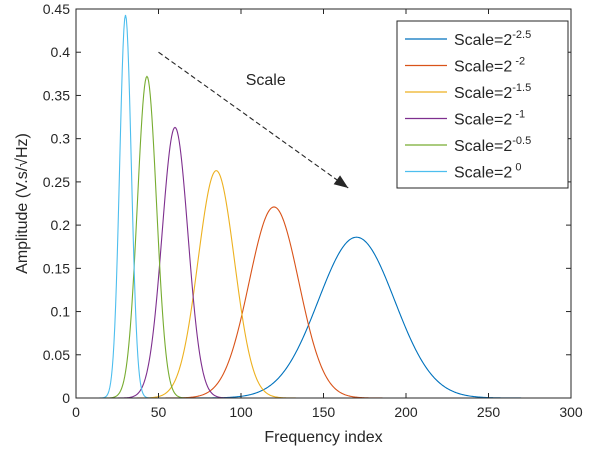 The image size is (600, 450). What do you see at coordinates (489, 412) in the screenshot?
I see `x-tick-label: 250` at bounding box center [489, 412].